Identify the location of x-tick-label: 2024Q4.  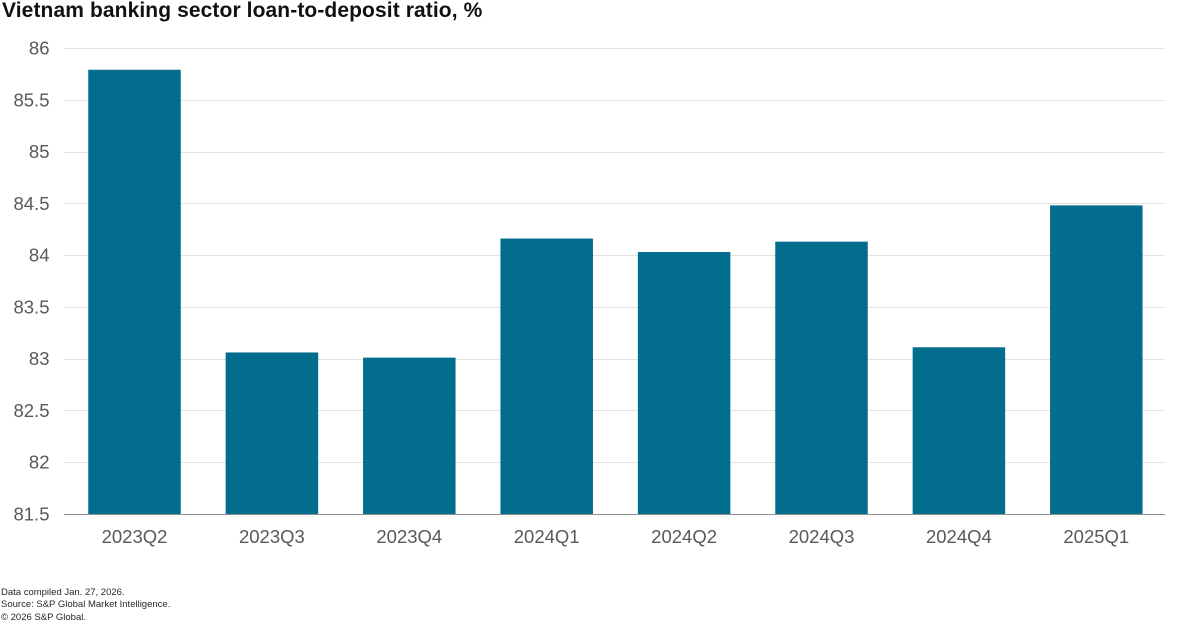
(959, 536).